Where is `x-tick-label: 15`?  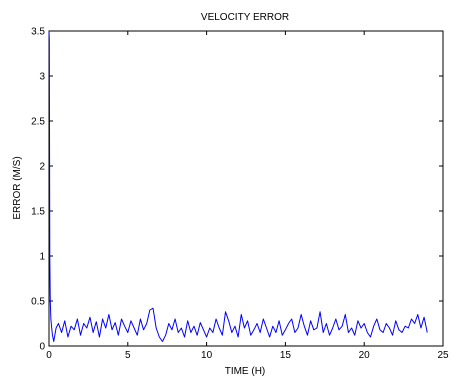 x-tick-label: 15 is located at coordinates (286, 355).